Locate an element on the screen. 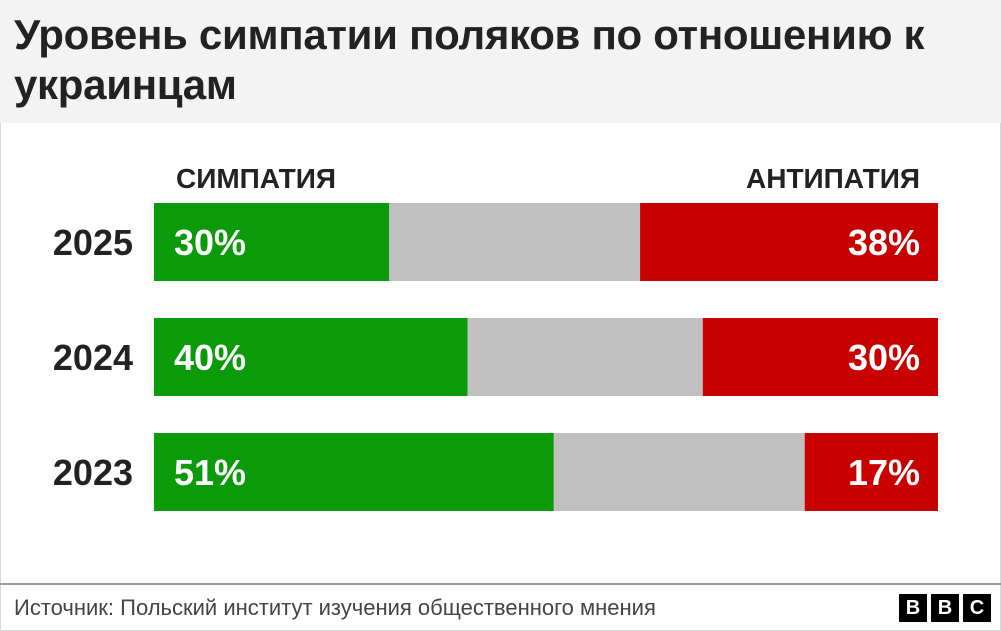  data-label: 40% is located at coordinates (210, 357).